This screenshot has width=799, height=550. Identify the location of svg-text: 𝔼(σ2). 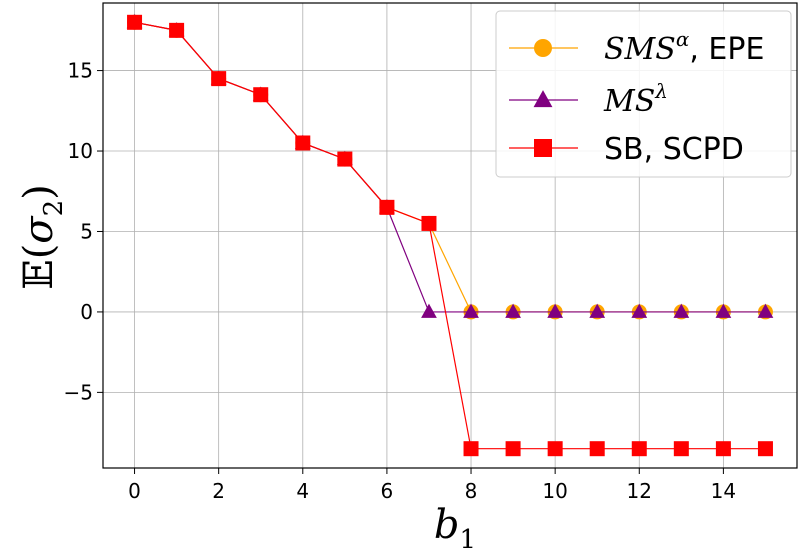
(42, 237).